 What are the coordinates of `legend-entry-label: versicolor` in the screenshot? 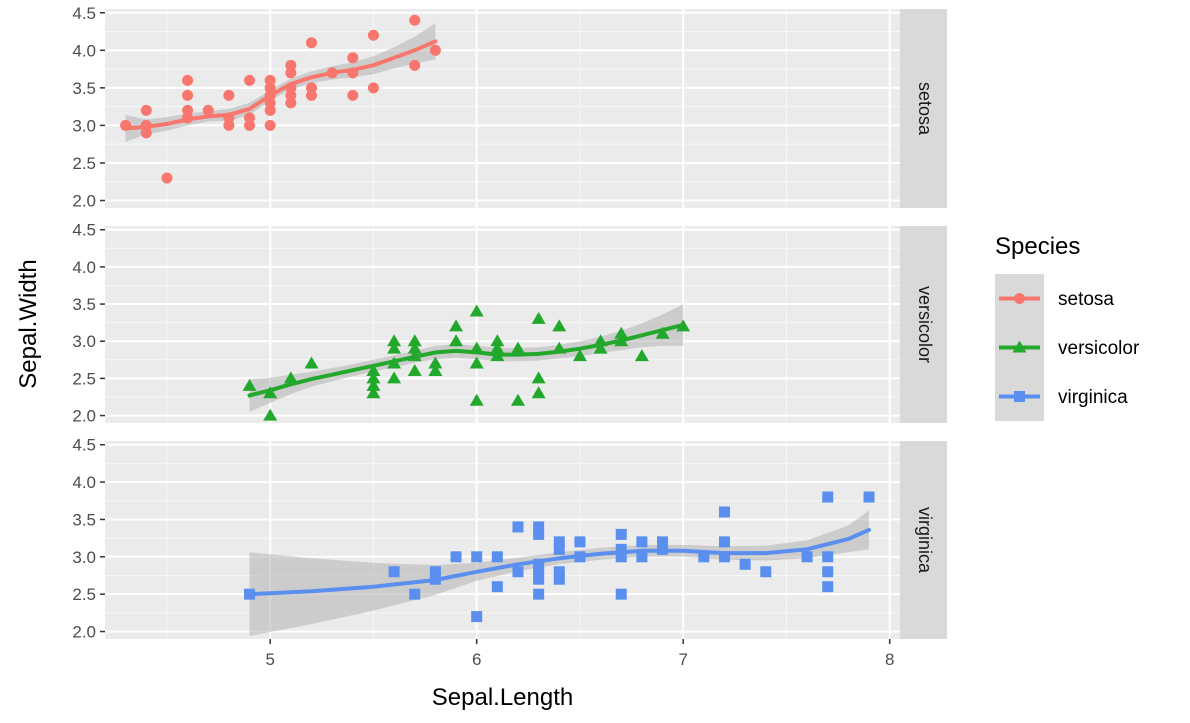 It's located at (1099, 348).